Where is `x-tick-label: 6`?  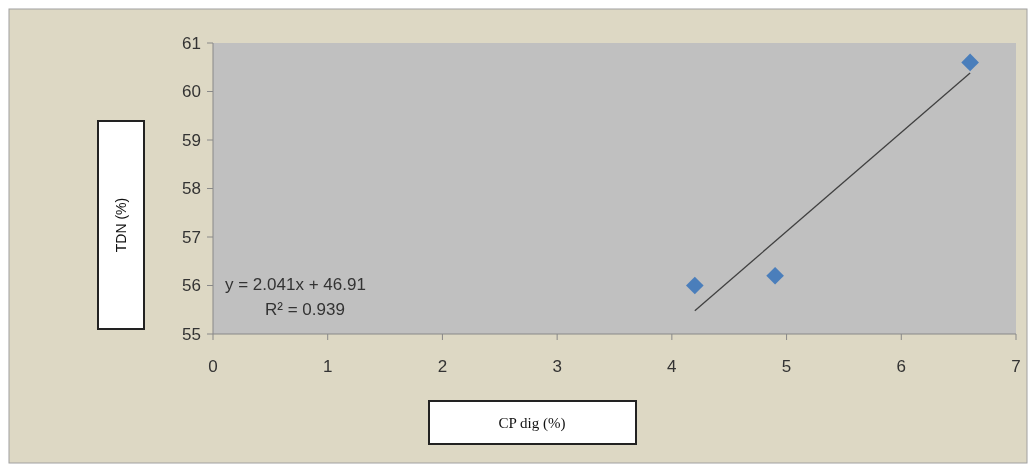
x-tick-label: 6 is located at coordinates (901, 366).